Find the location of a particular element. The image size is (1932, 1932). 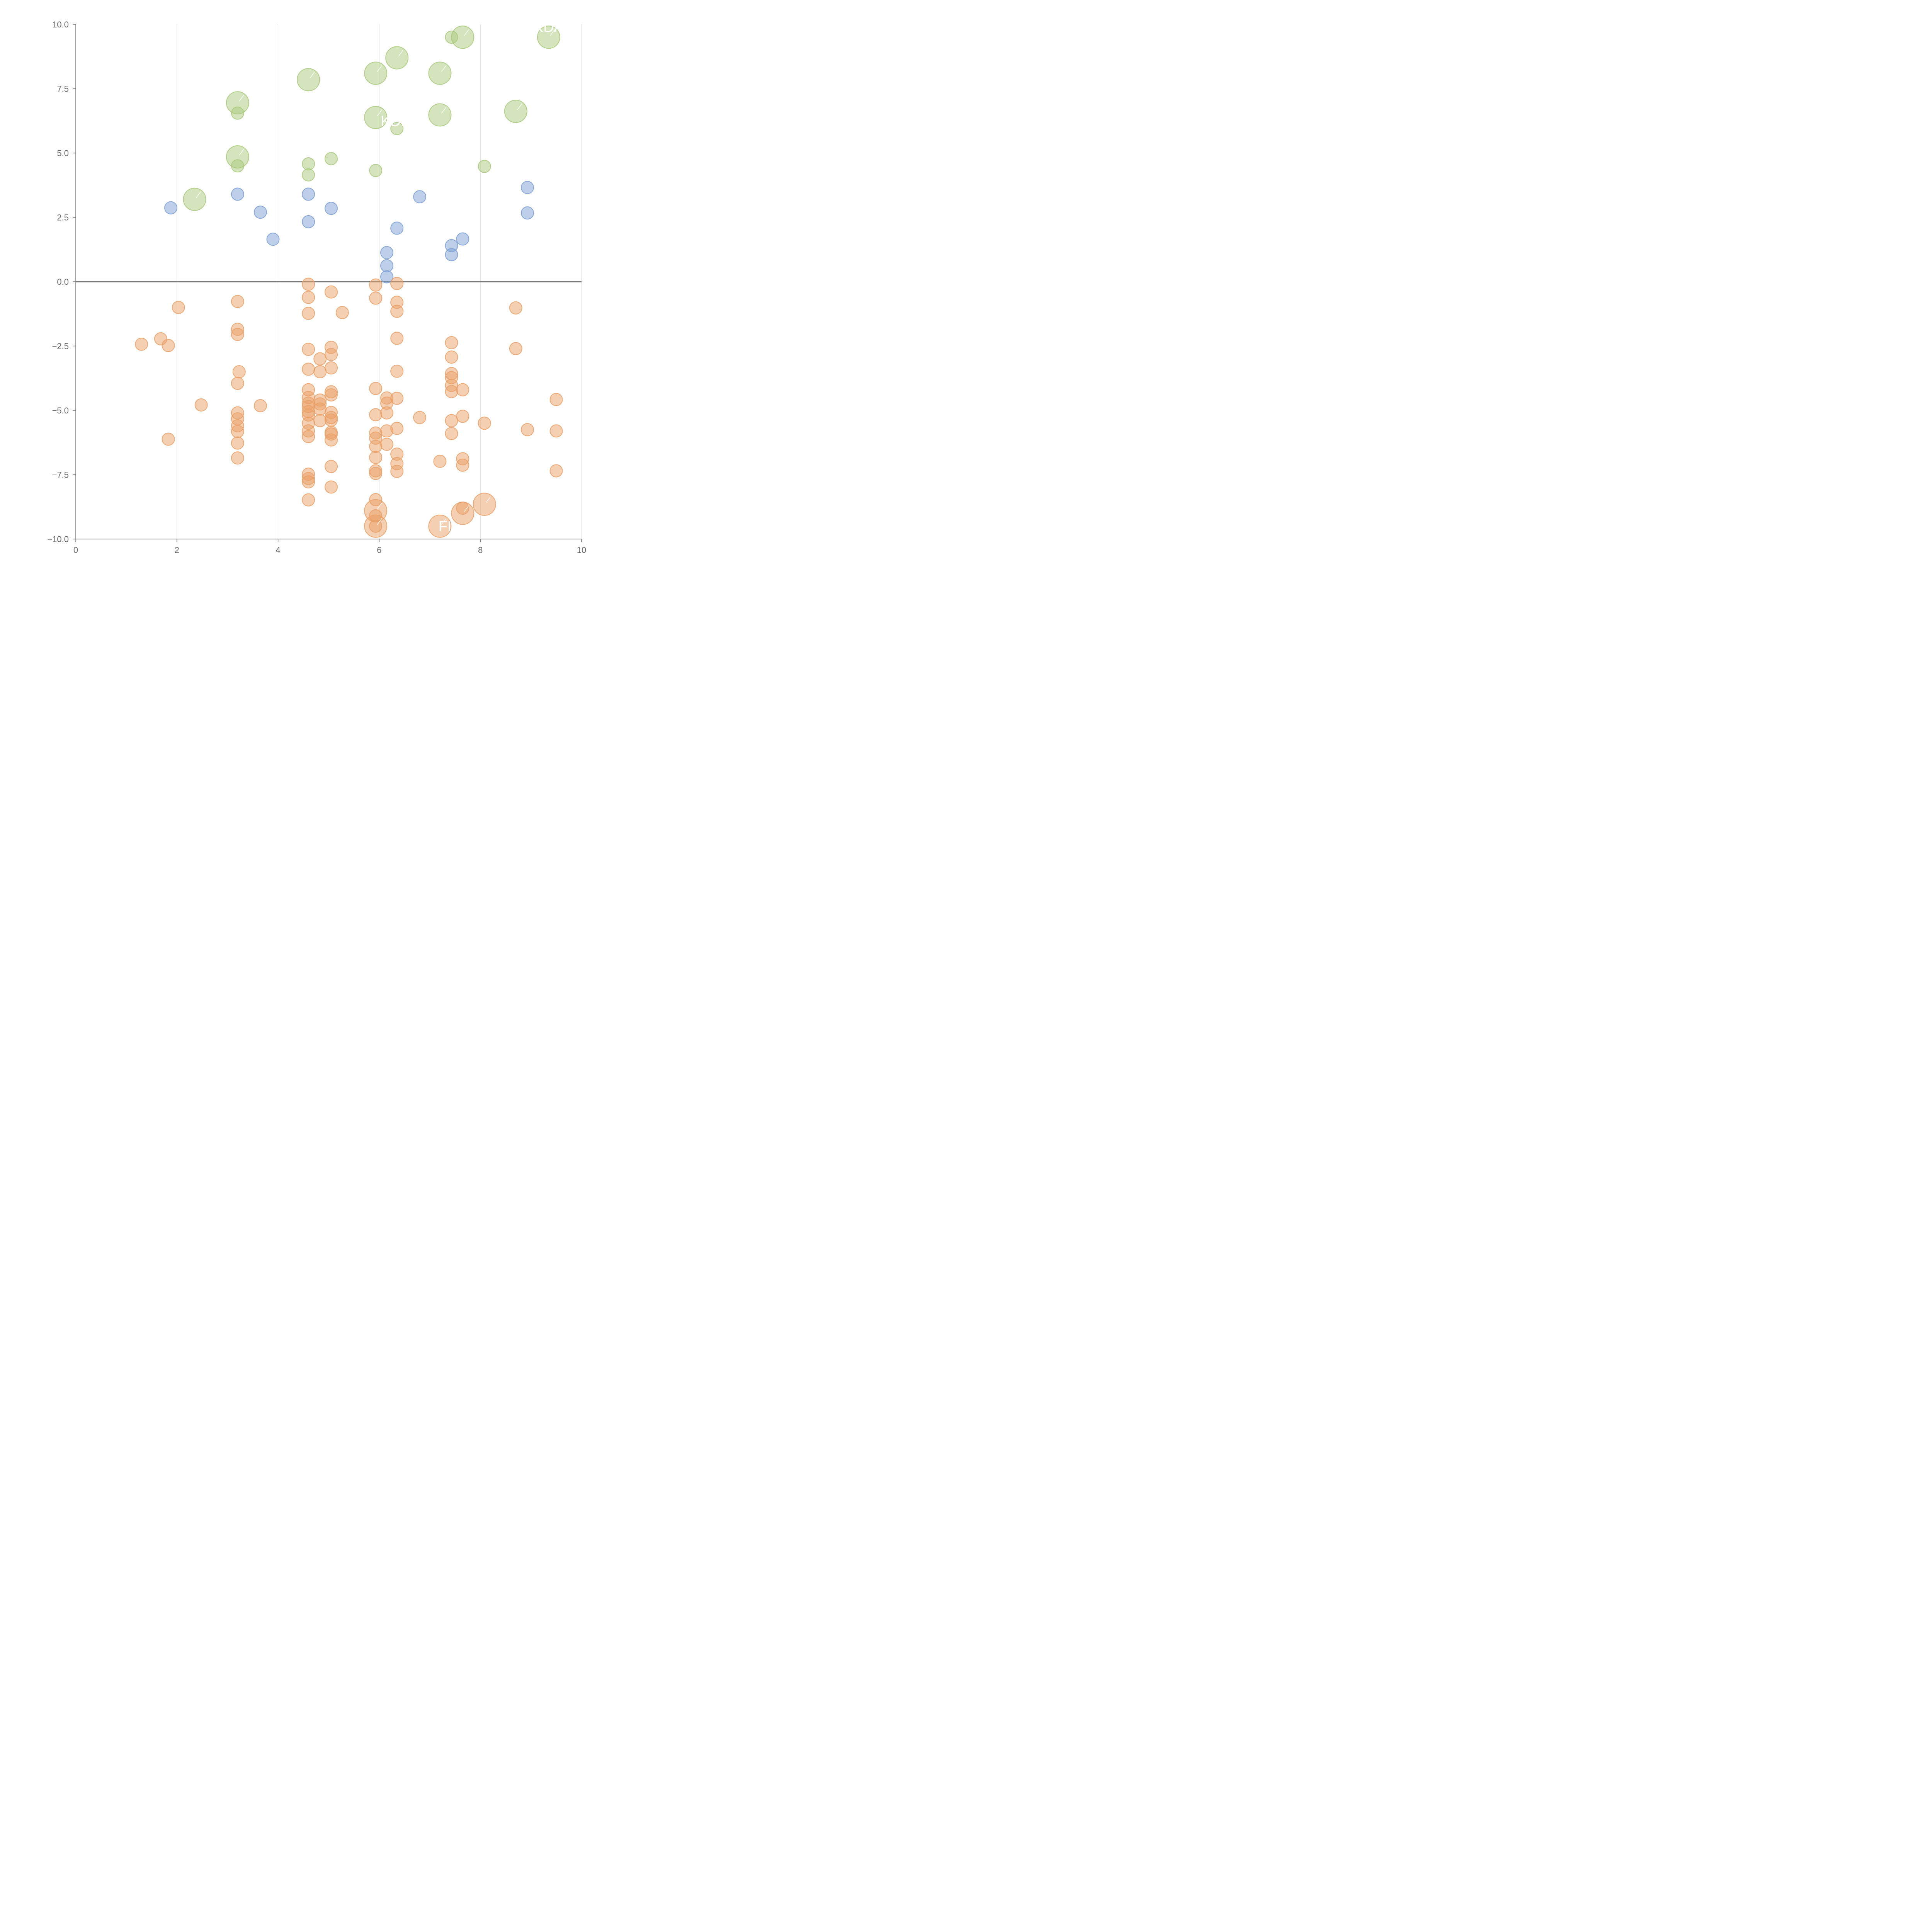

annotation-label: KDA is located at coordinates (549, 27).